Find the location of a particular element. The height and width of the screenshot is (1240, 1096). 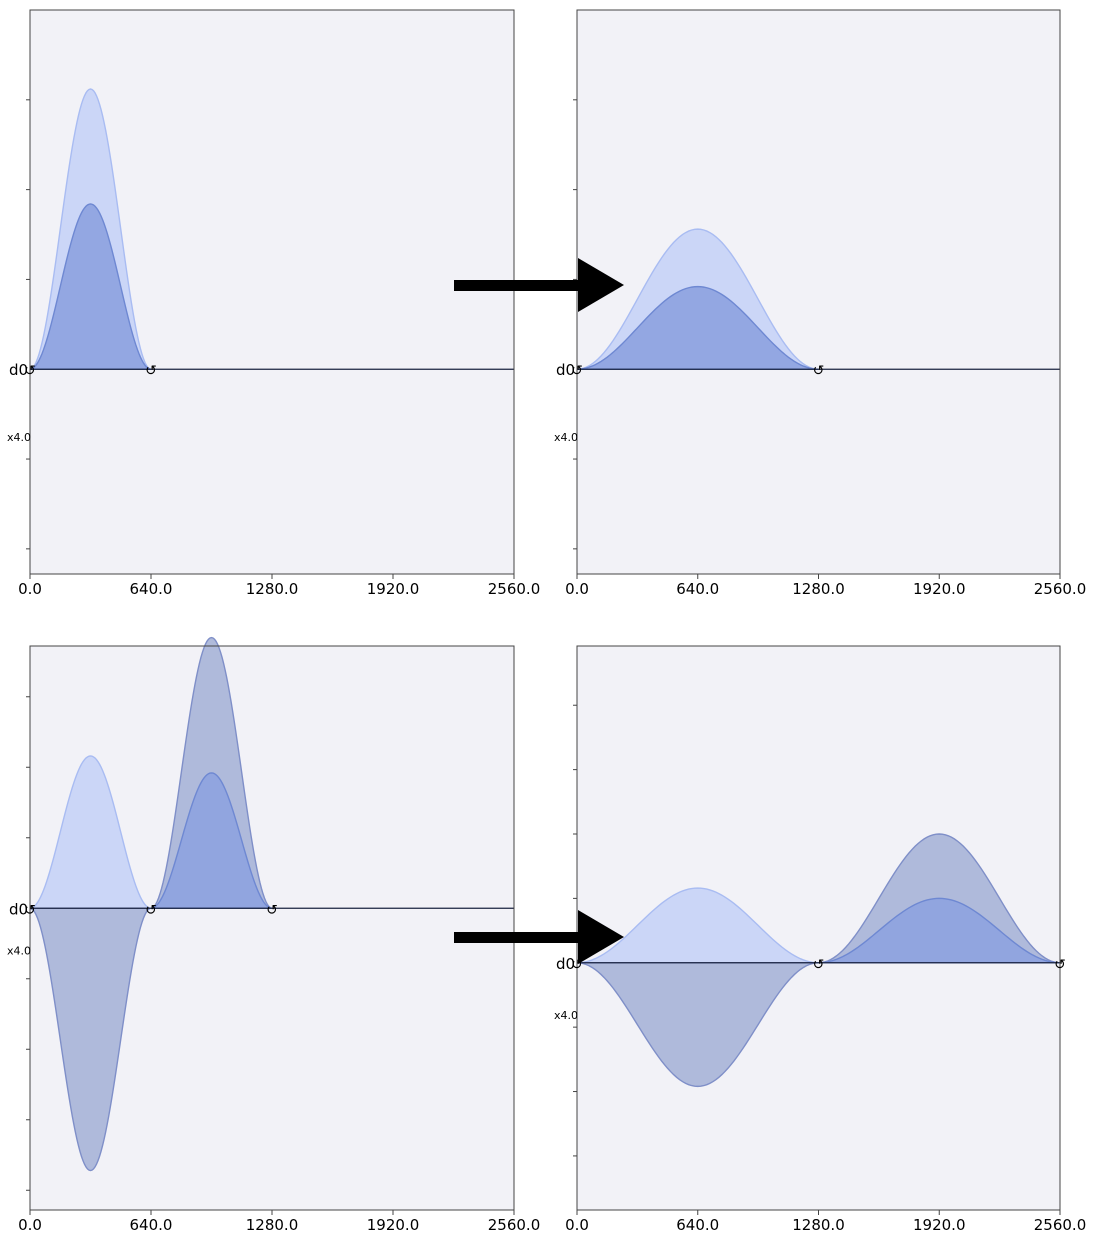

transform-arrow-bottom is located at coordinates (539, 937).